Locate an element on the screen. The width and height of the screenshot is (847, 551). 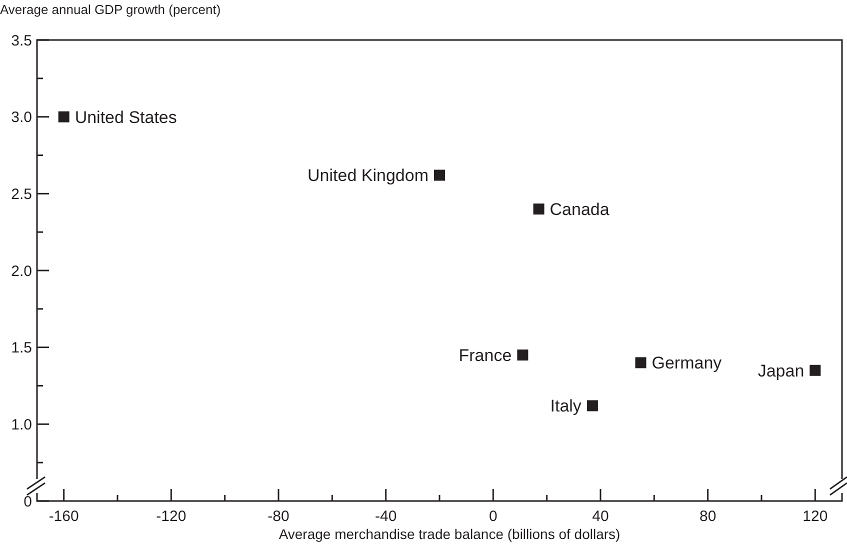
y-tick-label: 0 is located at coordinates (28, 501).